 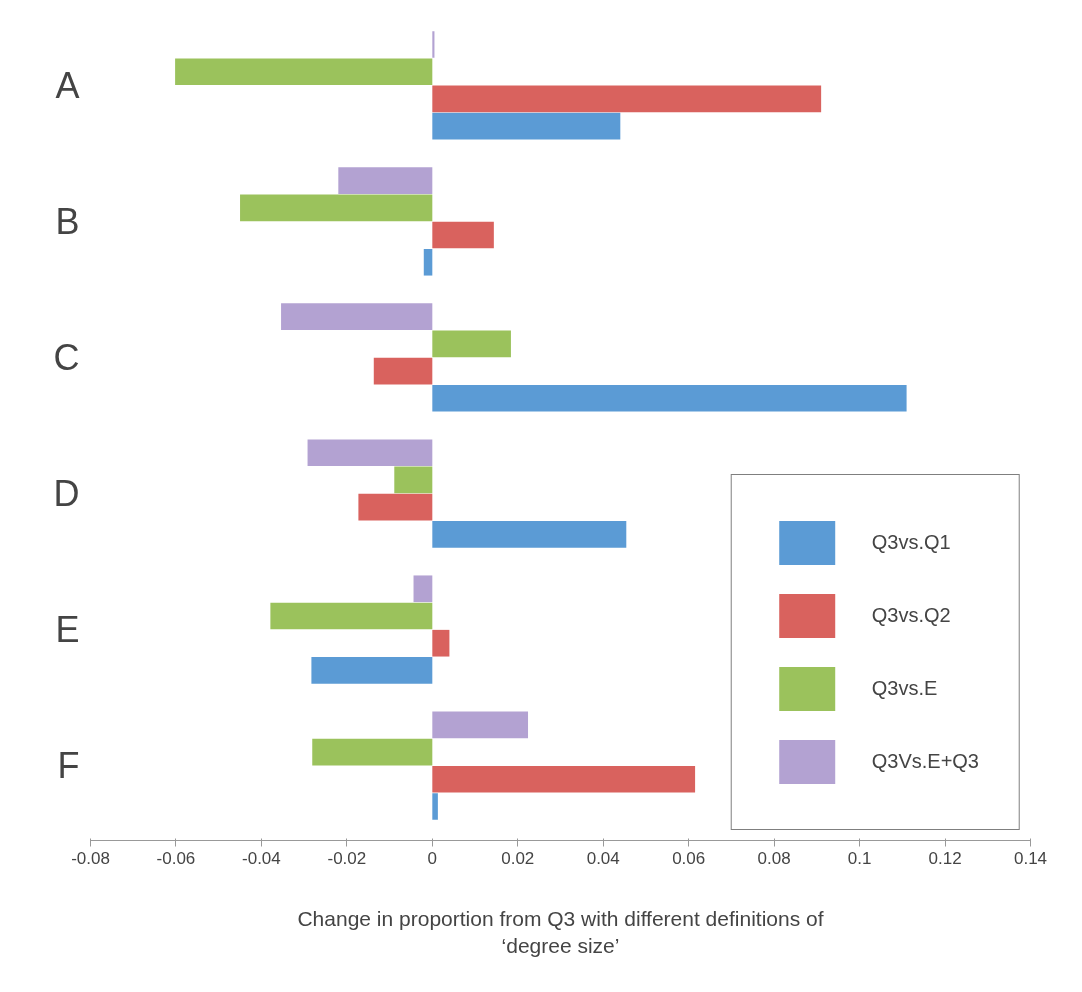 I want to click on x-axis-title: Change in proportion from Q3 with different definitions of ‘degree size’, so click(x=560, y=932).